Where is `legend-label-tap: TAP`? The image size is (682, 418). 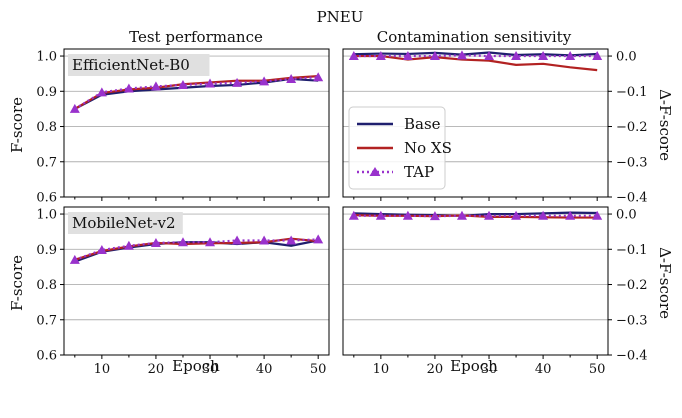 legend-label-tap: TAP is located at coordinates (419, 172).